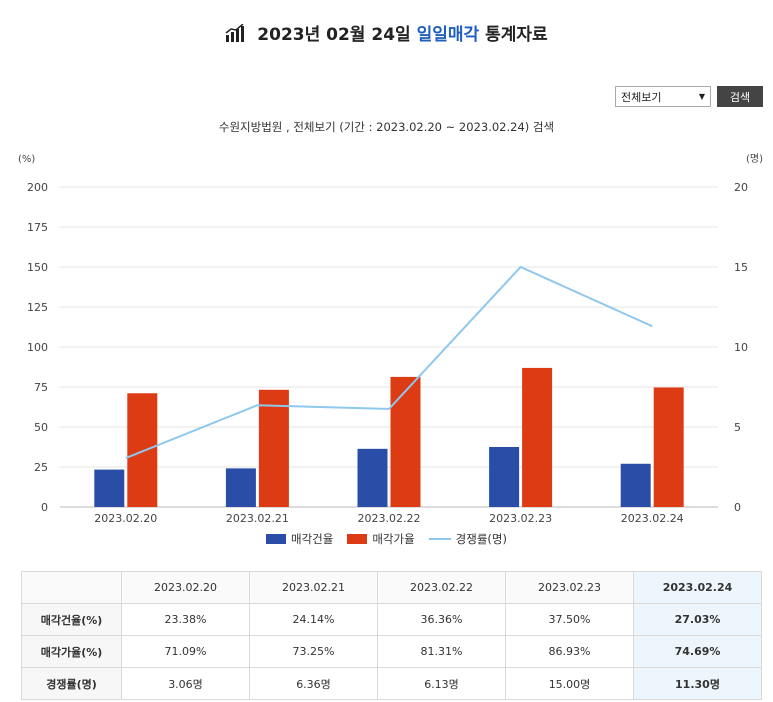  Describe the element at coordinates (441, 619) in the screenshot. I see `table-cell: 36.36%` at that location.